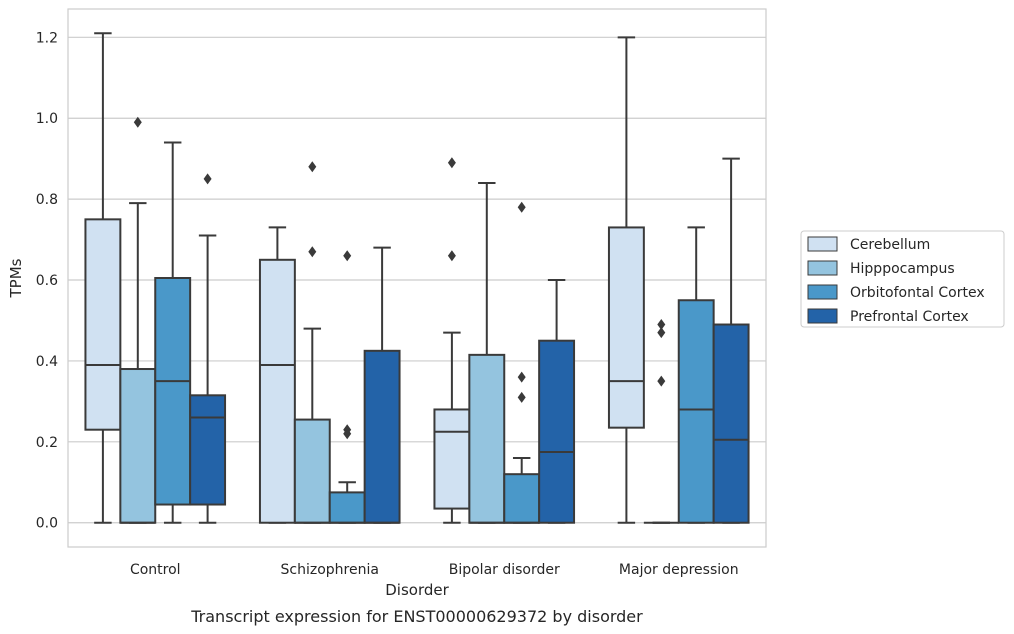 The width and height of the screenshot is (1014, 634). What do you see at coordinates (47, 443) in the screenshot?
I see `y-tick-label: 0.2` at bounding box center [47, 443].